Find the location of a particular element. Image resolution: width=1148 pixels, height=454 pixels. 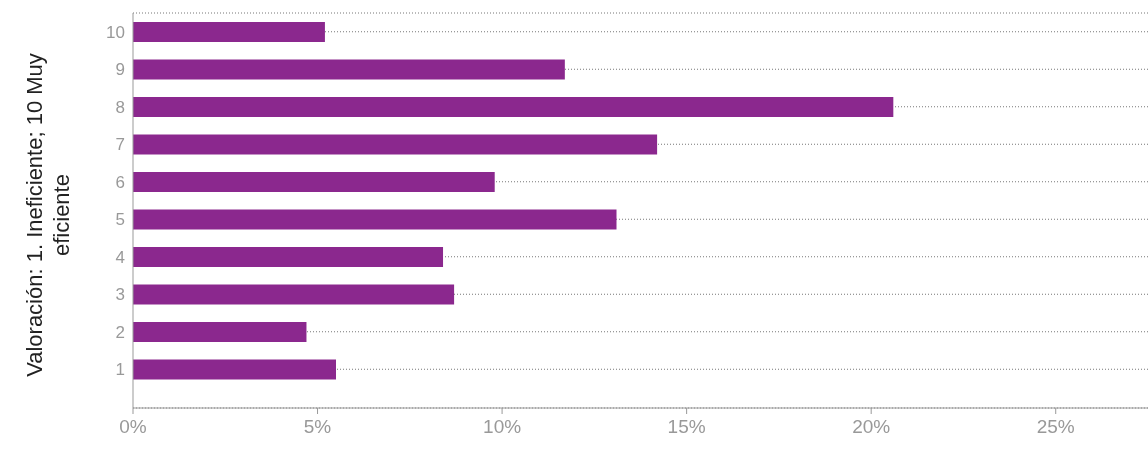

y-tick-label: 3 is located at coordinates (120, 295).